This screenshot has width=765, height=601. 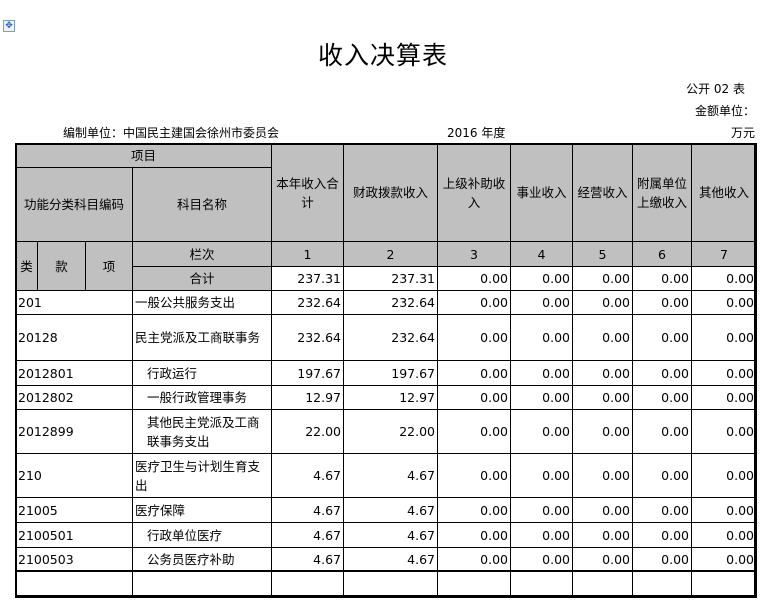 I want to click on fiscal-year: 2016 年度, so click(x=476, y=133).